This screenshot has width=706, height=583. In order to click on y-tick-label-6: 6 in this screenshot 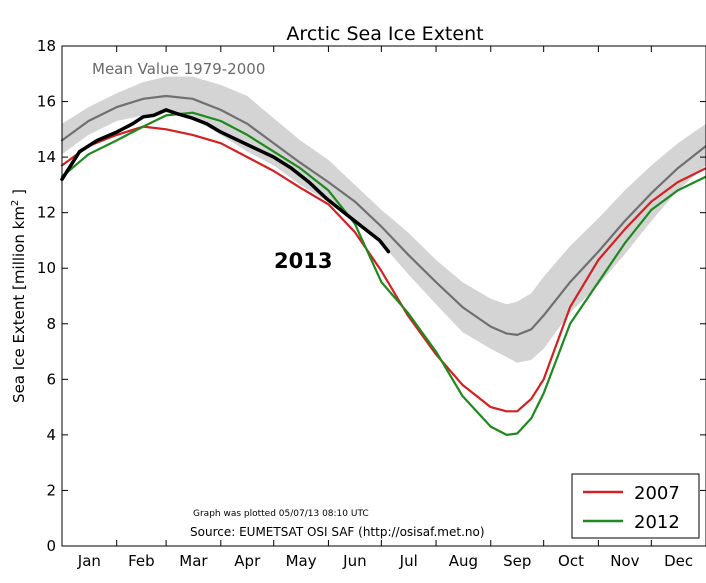, I will do `click(51, 379)`.